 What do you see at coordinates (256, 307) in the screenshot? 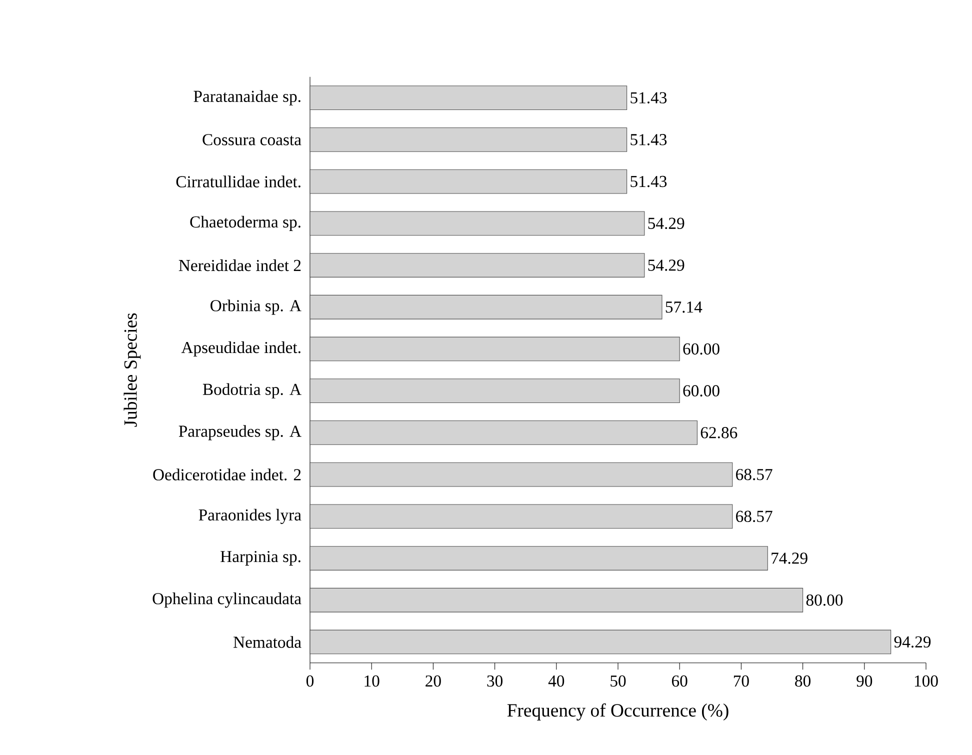
I see `y-tick-label: Orbinia sp. A` at bounding box center [256, 307].